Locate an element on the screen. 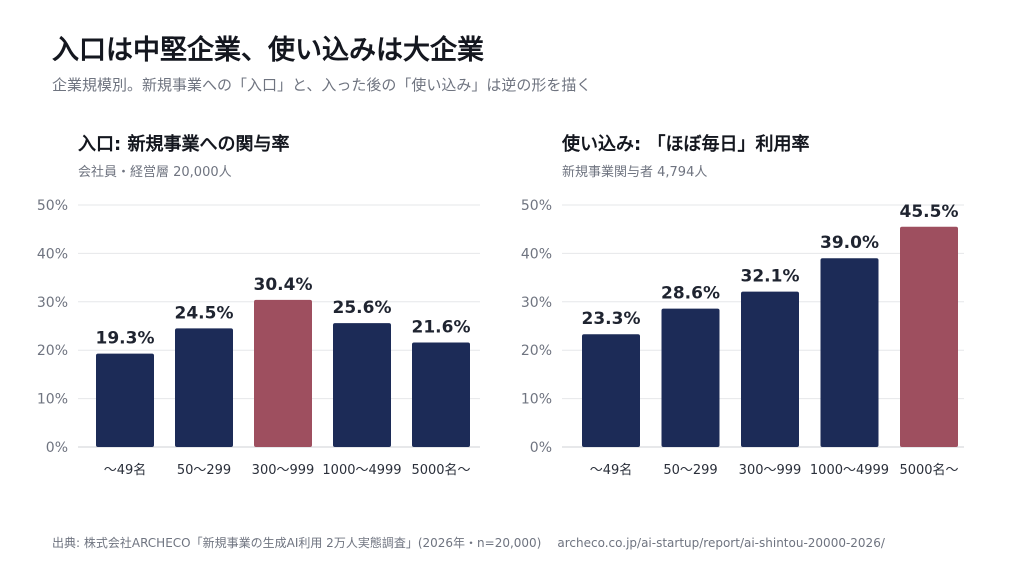 This screenshot has height=576, width=1024. daily-value-label: 28.6% is located at coordinates (690, 294).